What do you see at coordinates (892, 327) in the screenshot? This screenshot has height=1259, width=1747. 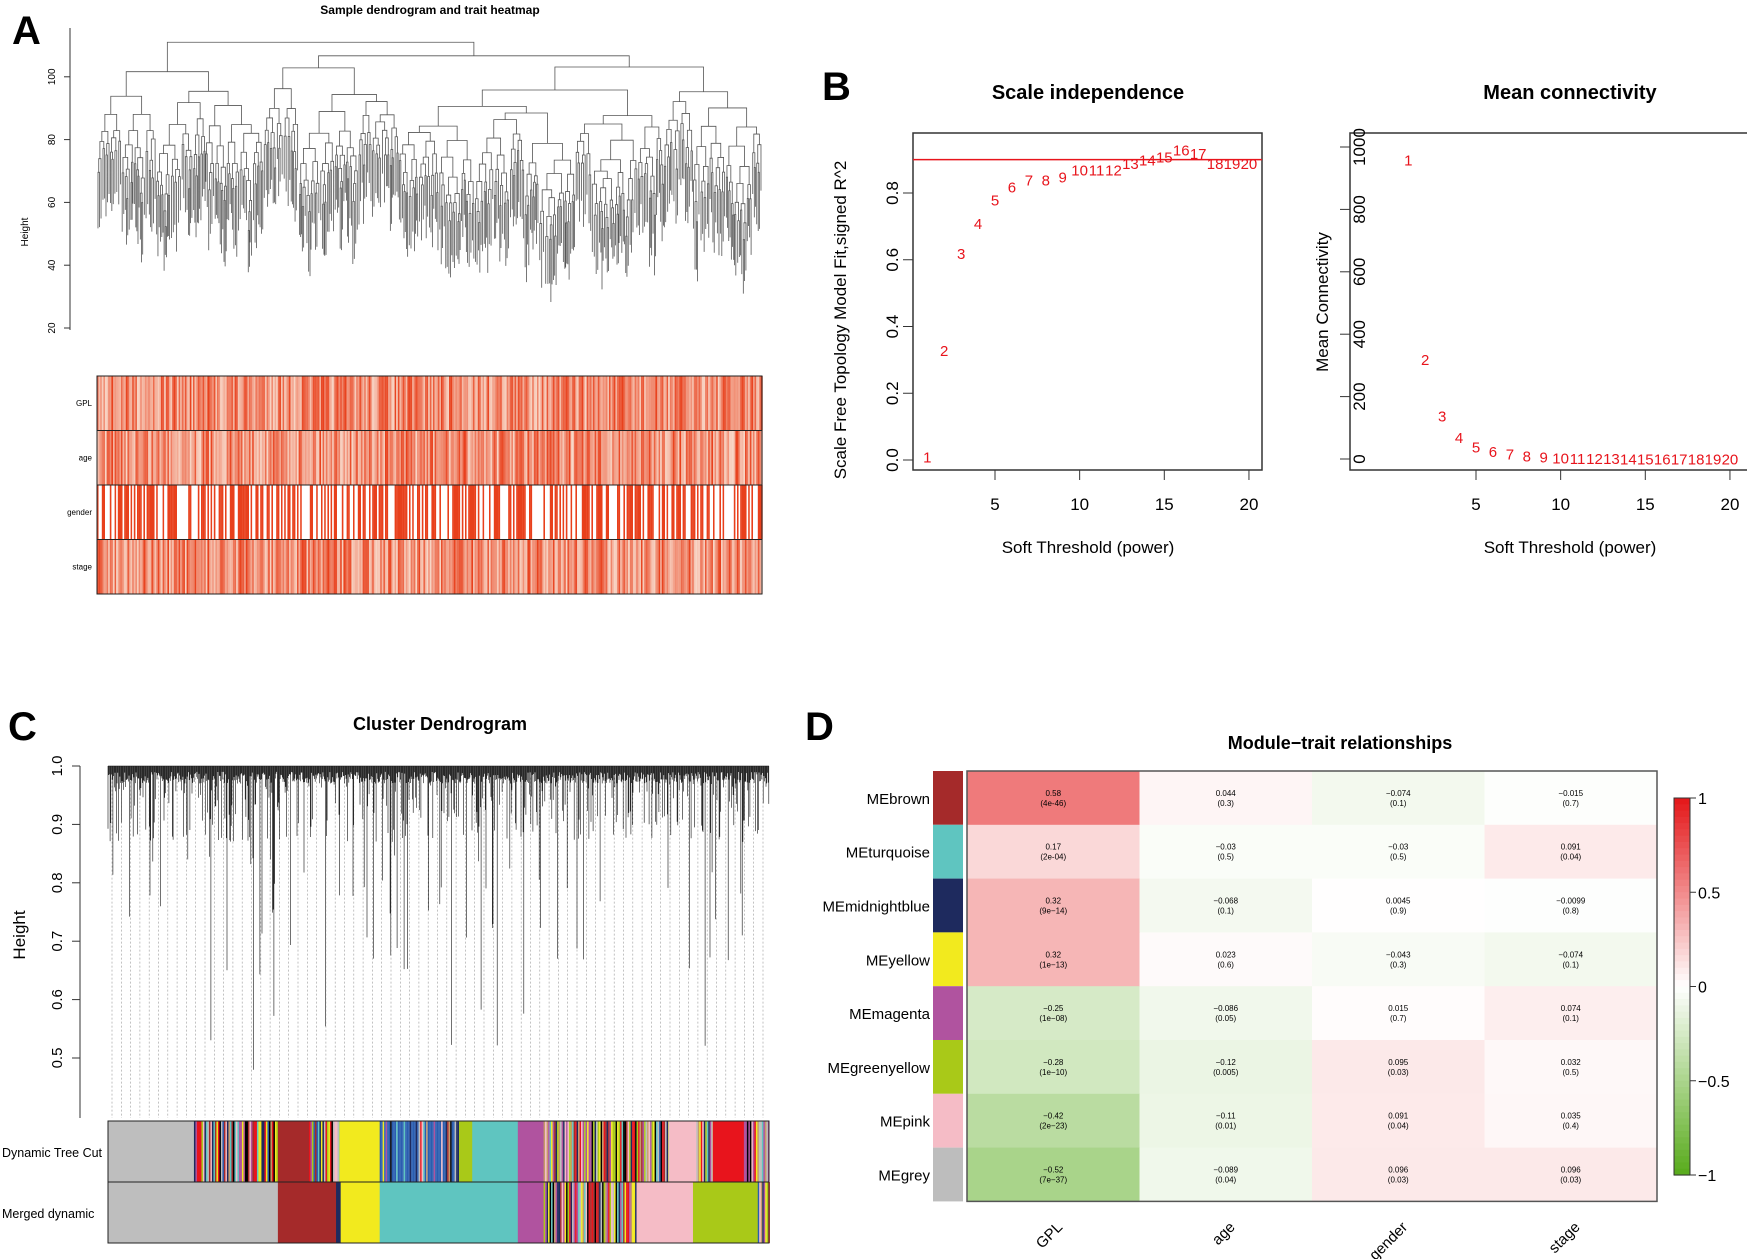 I see `ytick-label: 0.4` at bounding box center [892, 327].